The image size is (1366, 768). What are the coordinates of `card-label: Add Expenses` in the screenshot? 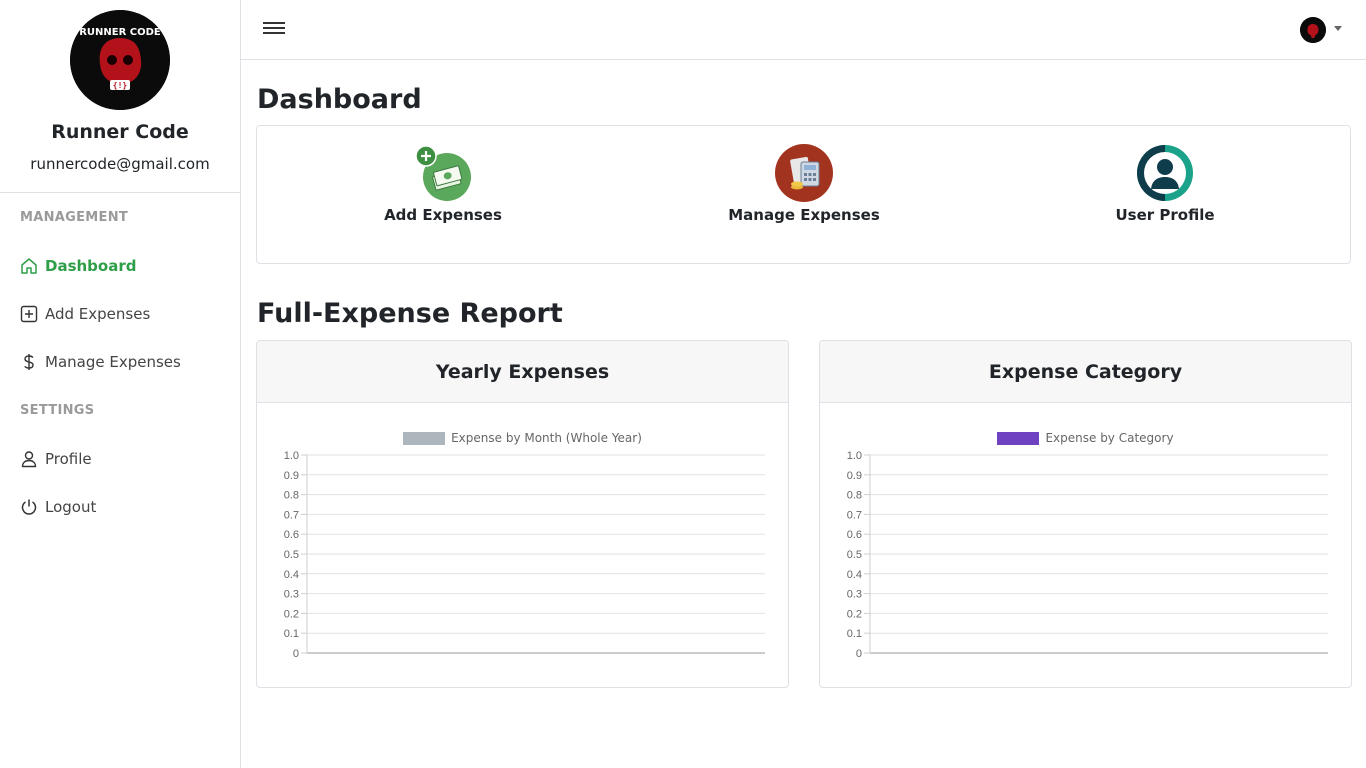 It's located at (443, 215).